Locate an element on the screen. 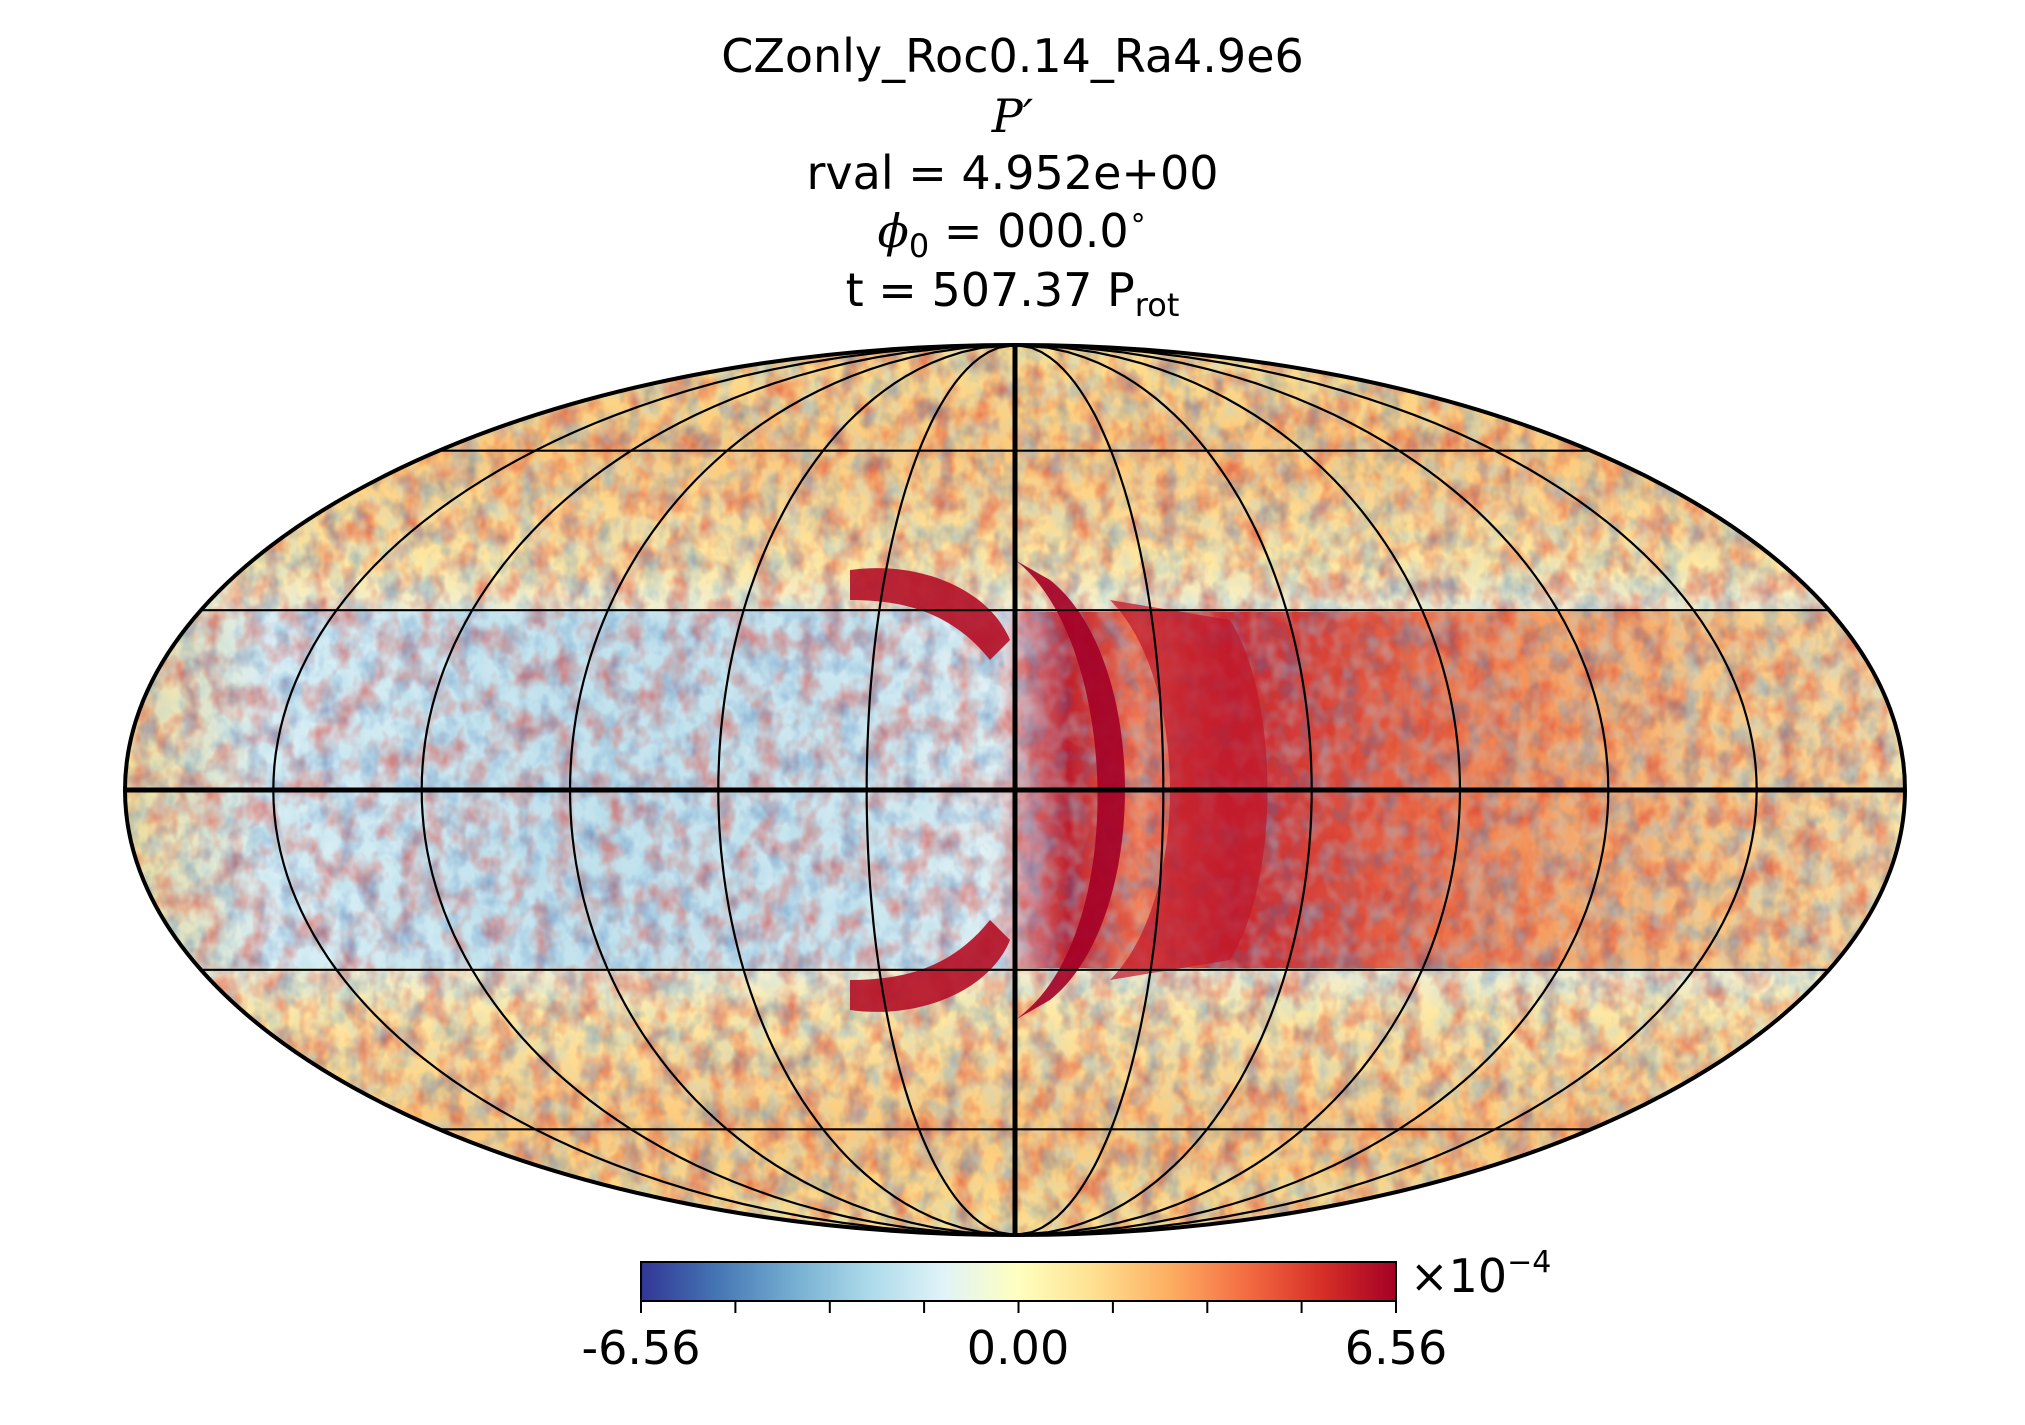  colorbar is located at coordinates (1018, 1287).